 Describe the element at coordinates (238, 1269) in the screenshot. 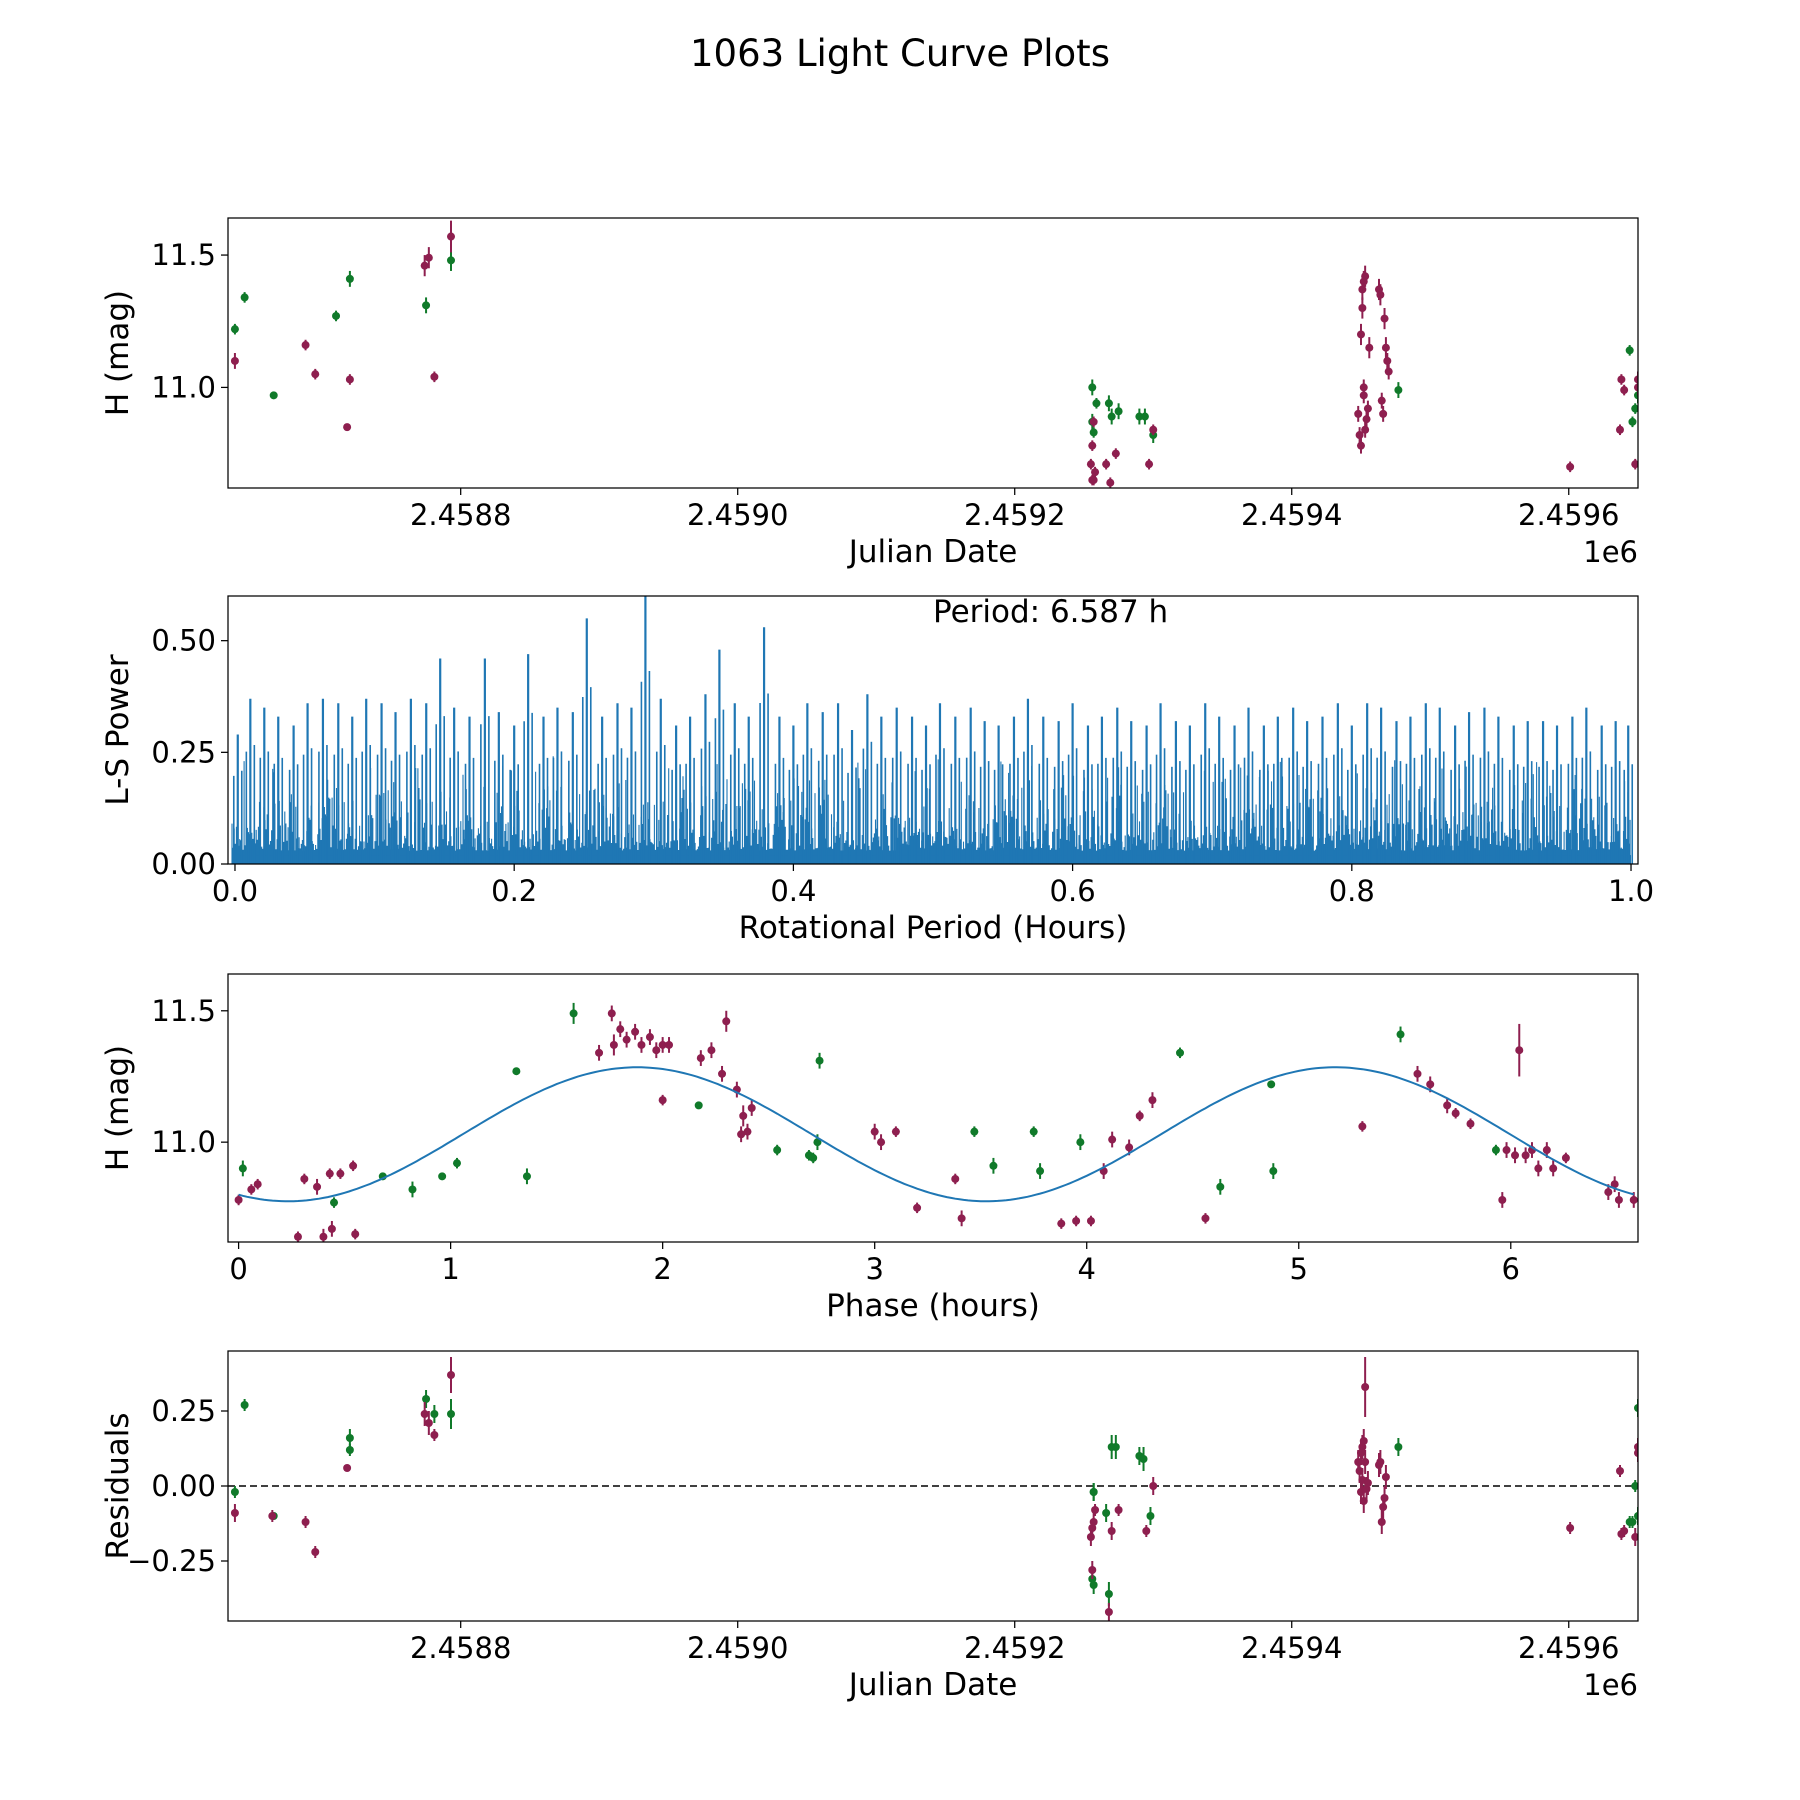

I see `phased-xtick-label: 0` at that location.